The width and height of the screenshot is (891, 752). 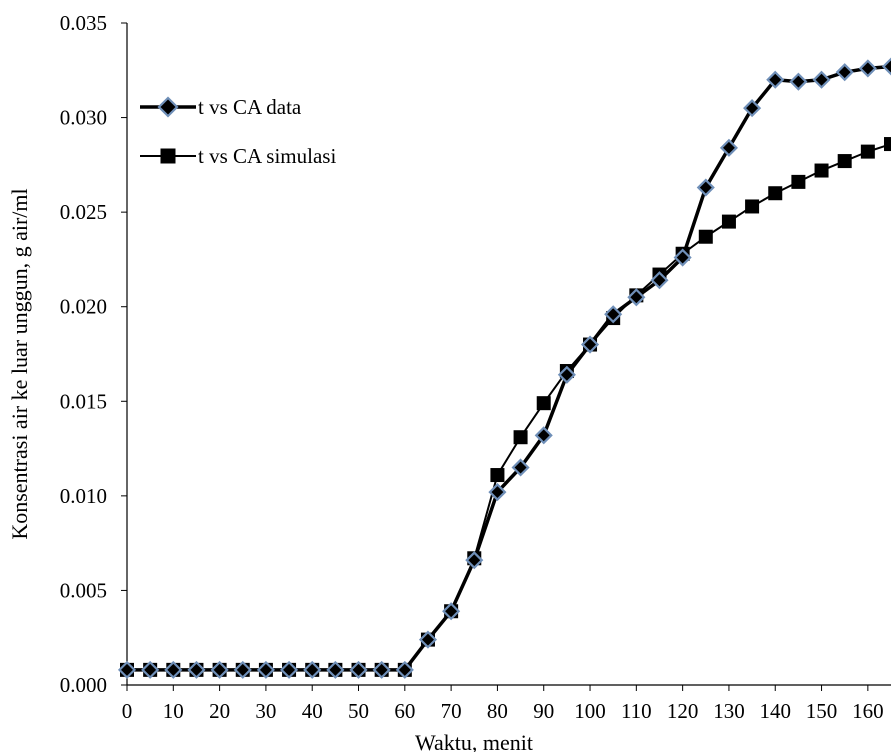 I want to click on series-1-point-legend, so click(x=168, y=156).